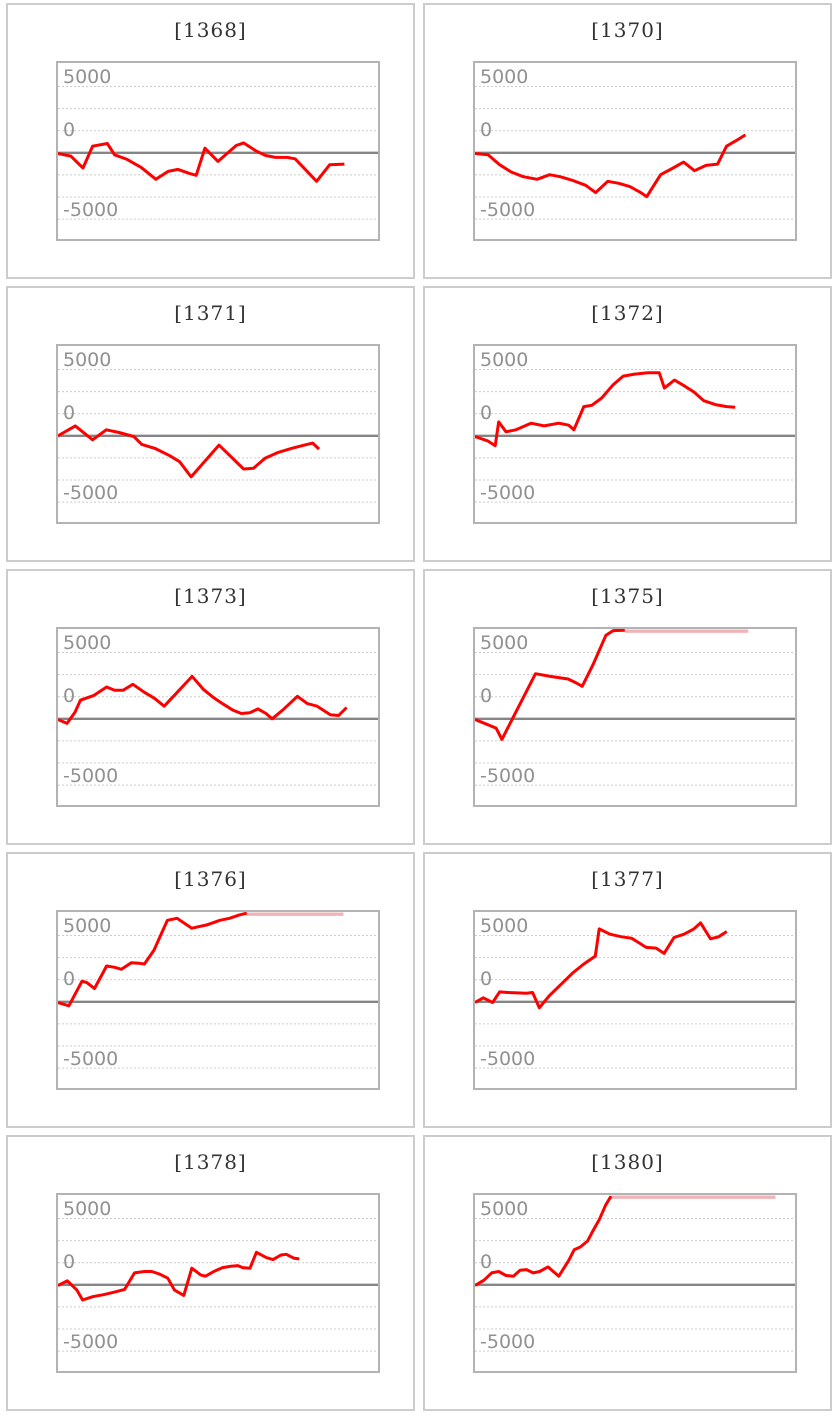  I want to click on chart-title: [1372], so click(627, 313).